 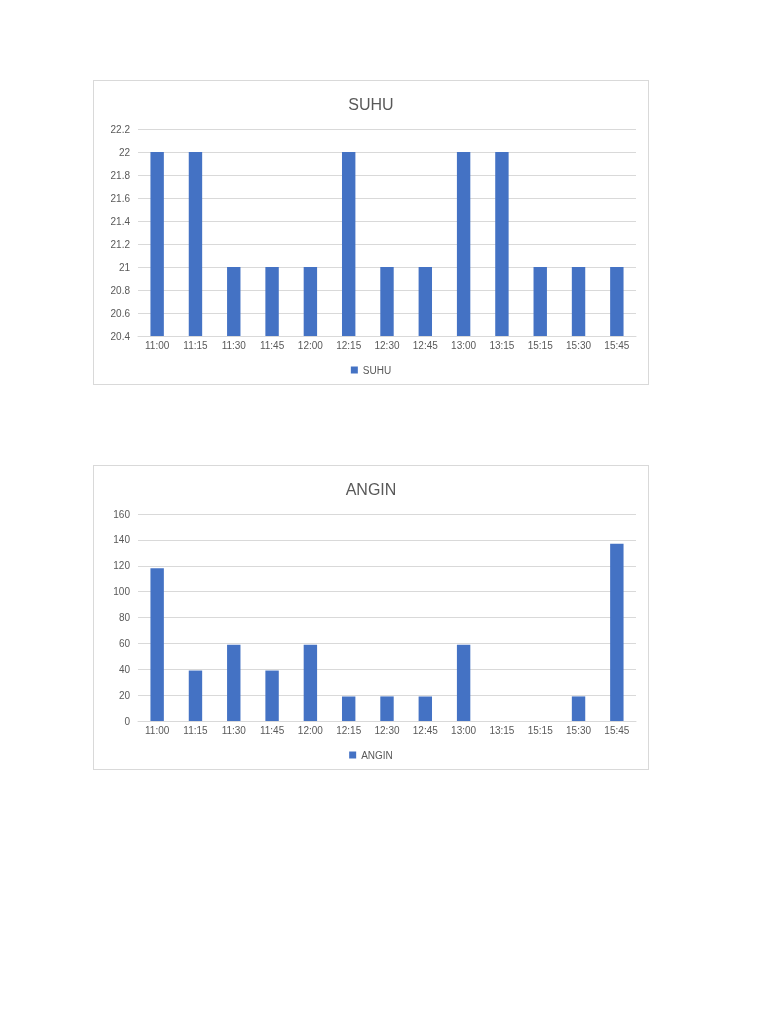 I want to click on y-tick-label: 140, so click(x=122, y=540).